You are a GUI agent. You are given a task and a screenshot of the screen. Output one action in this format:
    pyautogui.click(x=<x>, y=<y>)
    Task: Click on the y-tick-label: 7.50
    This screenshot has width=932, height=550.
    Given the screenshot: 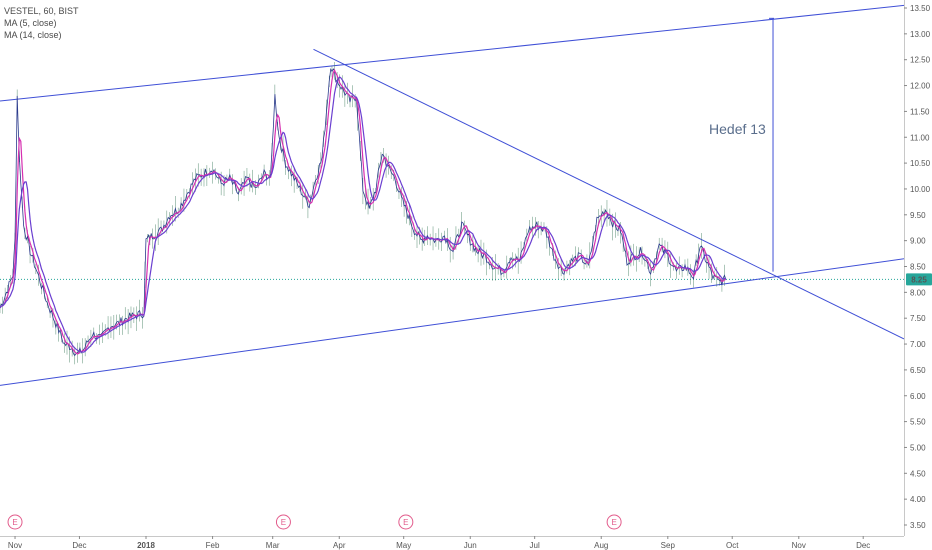 What is the action you would take?
    pyautogui.click(x=918, y=318)
    